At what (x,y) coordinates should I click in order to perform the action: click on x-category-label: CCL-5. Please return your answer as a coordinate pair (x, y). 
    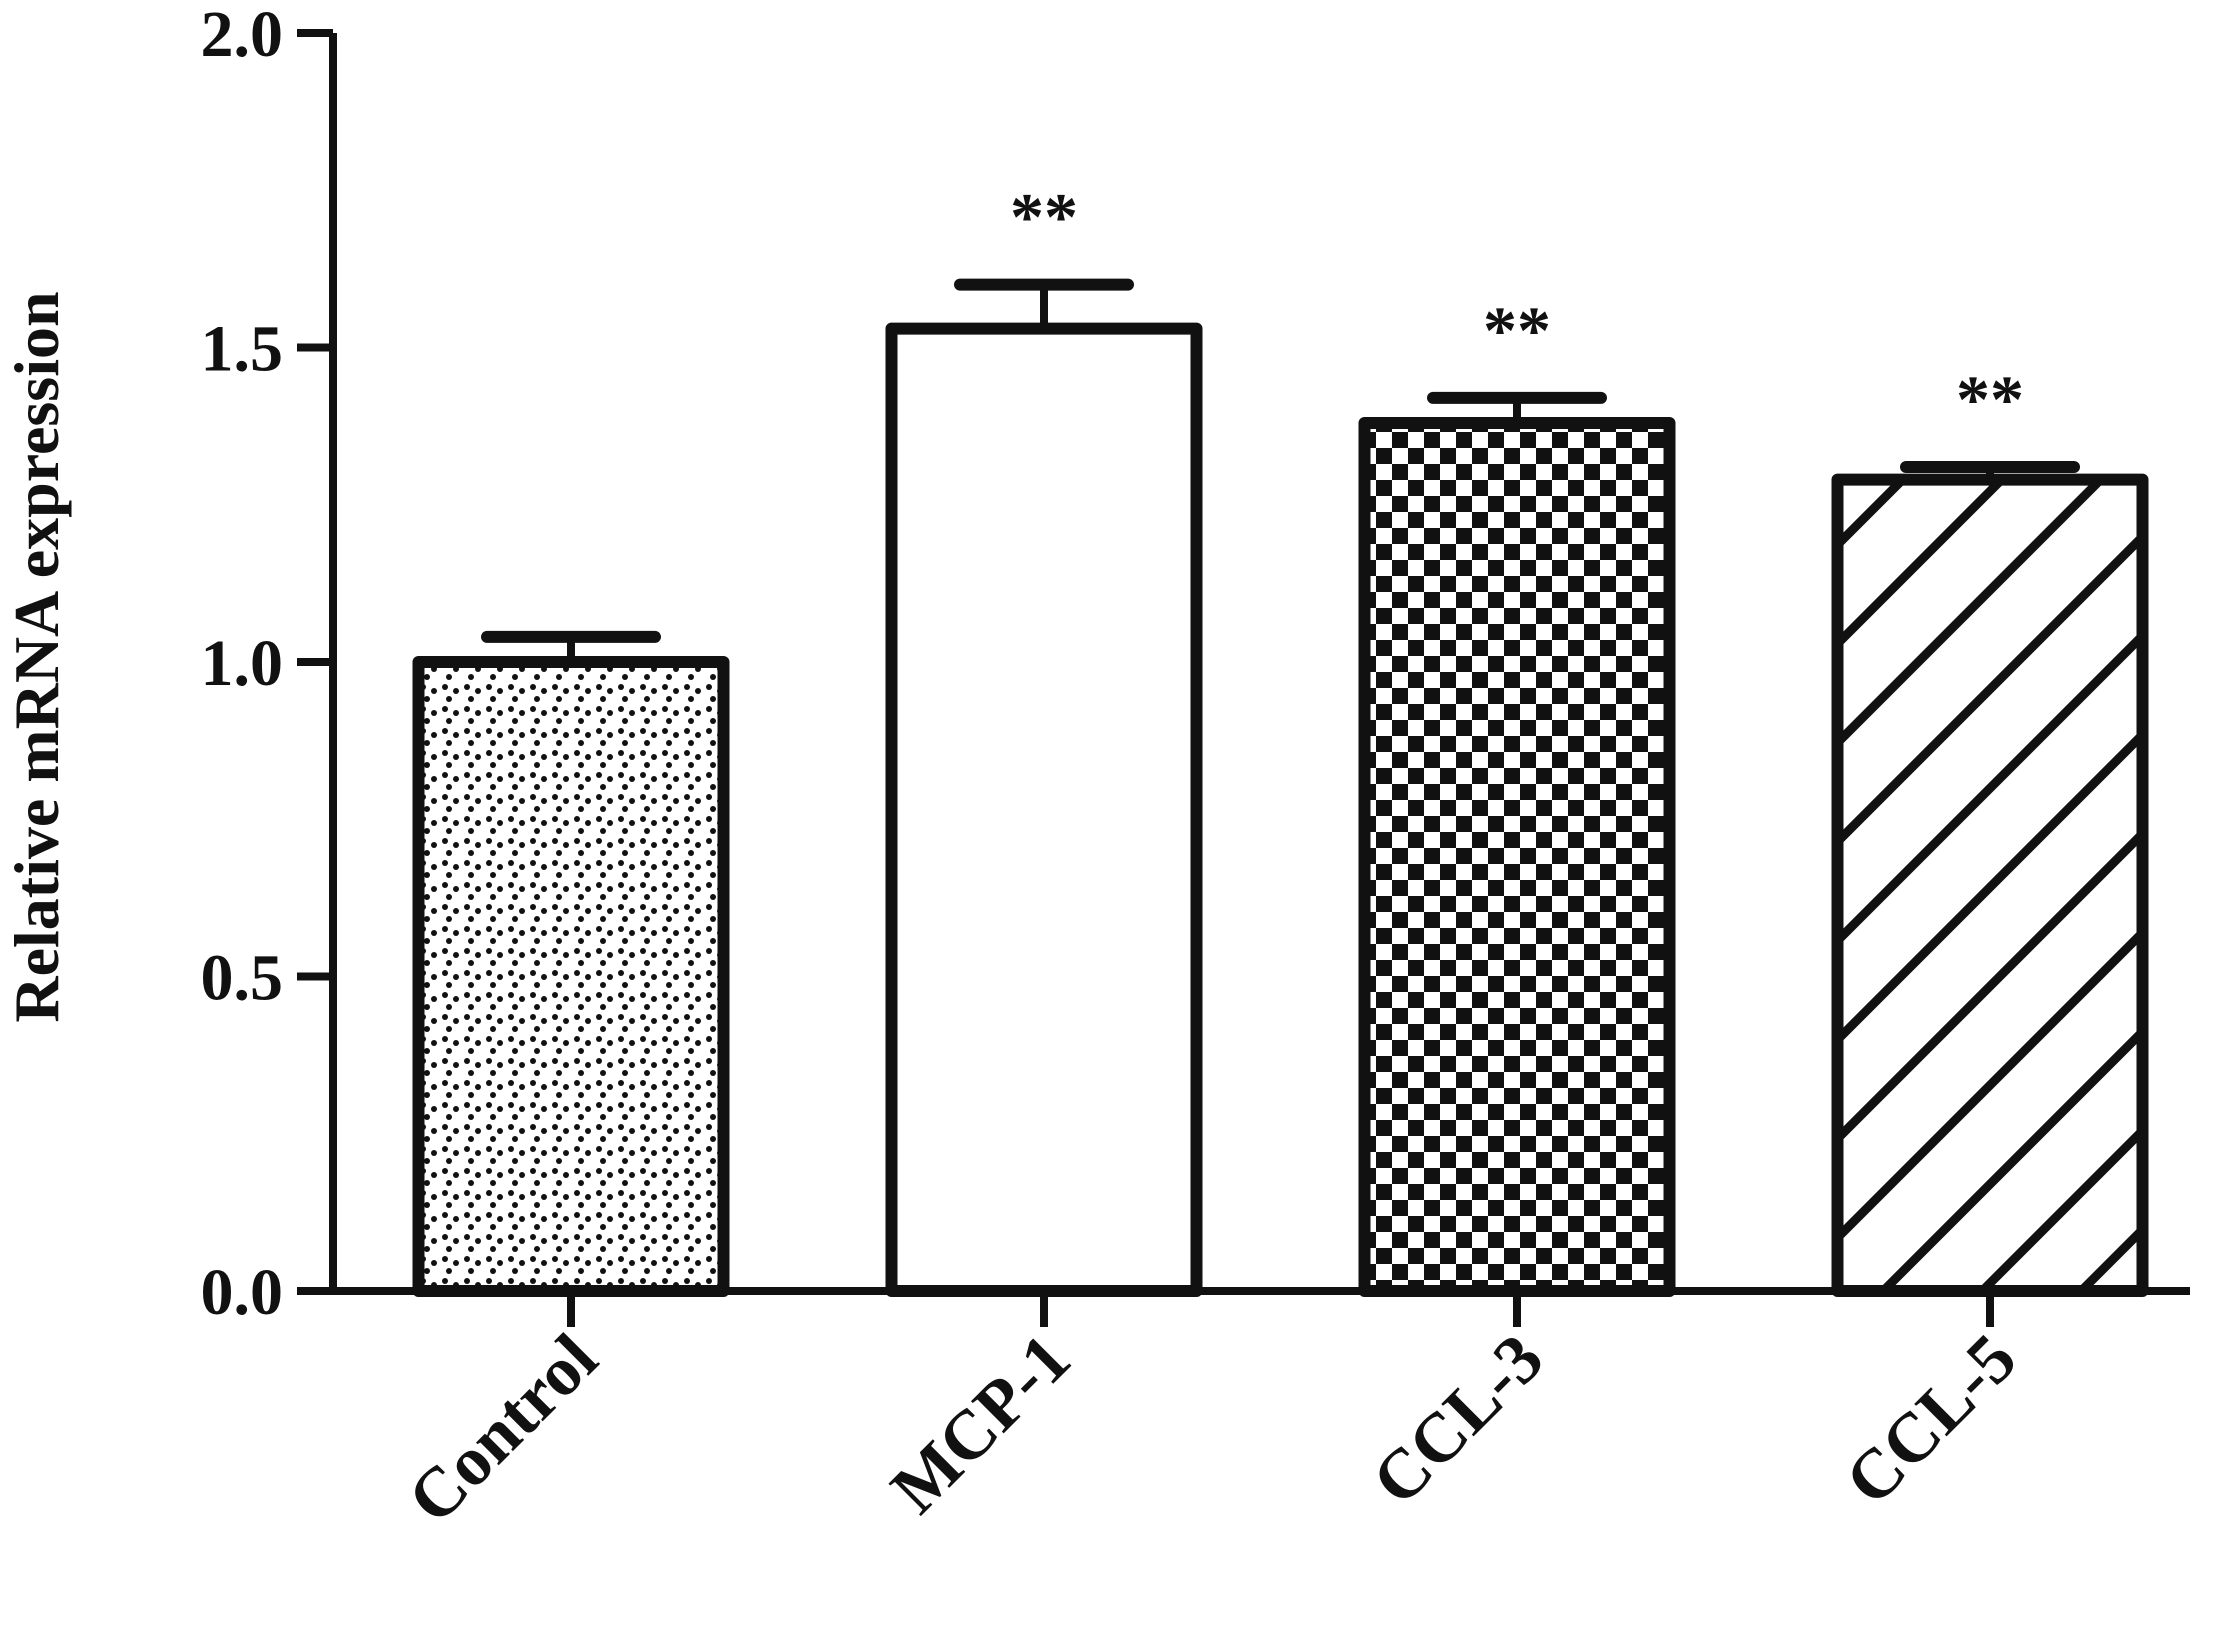
    Looking at the image, I should click on (1931, 1420).